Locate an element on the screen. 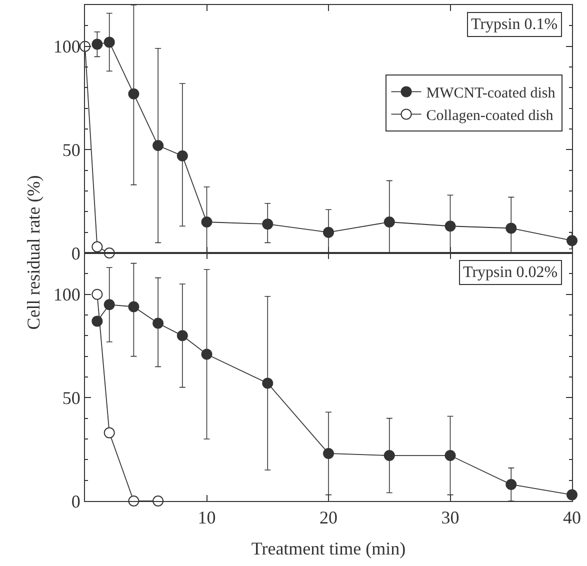 The height and width of the screenshot is (566, 587). legend-label: MWCNT-coated dish is located at coordinates (491, 94).